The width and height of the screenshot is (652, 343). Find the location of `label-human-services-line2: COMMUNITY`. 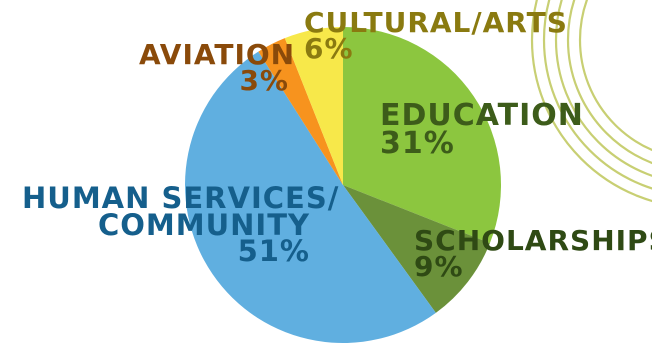

label-human-services-line2: COMMUNITY is located at coordinates (203, 224).